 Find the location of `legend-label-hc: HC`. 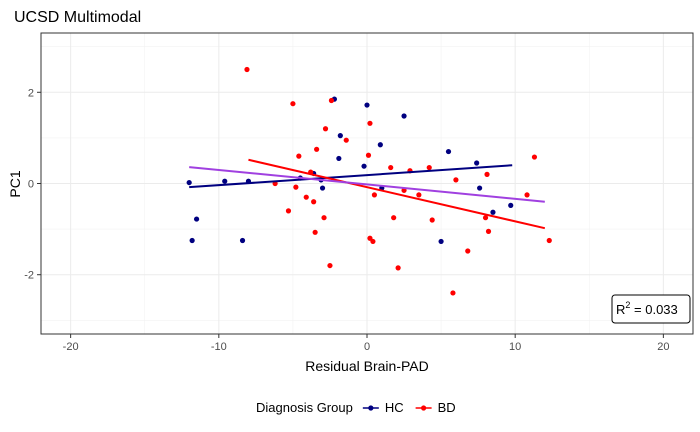

legend-label-hc: HC is located at coordinates (394, 407).